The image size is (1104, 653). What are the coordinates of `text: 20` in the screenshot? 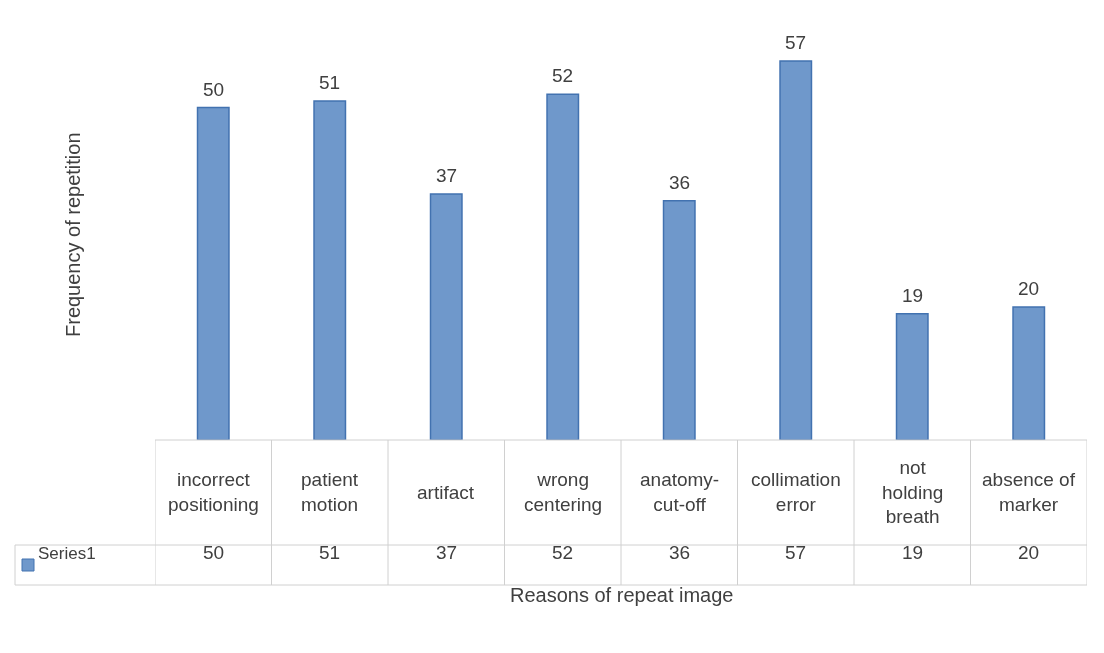 It's located at (1029, 552).